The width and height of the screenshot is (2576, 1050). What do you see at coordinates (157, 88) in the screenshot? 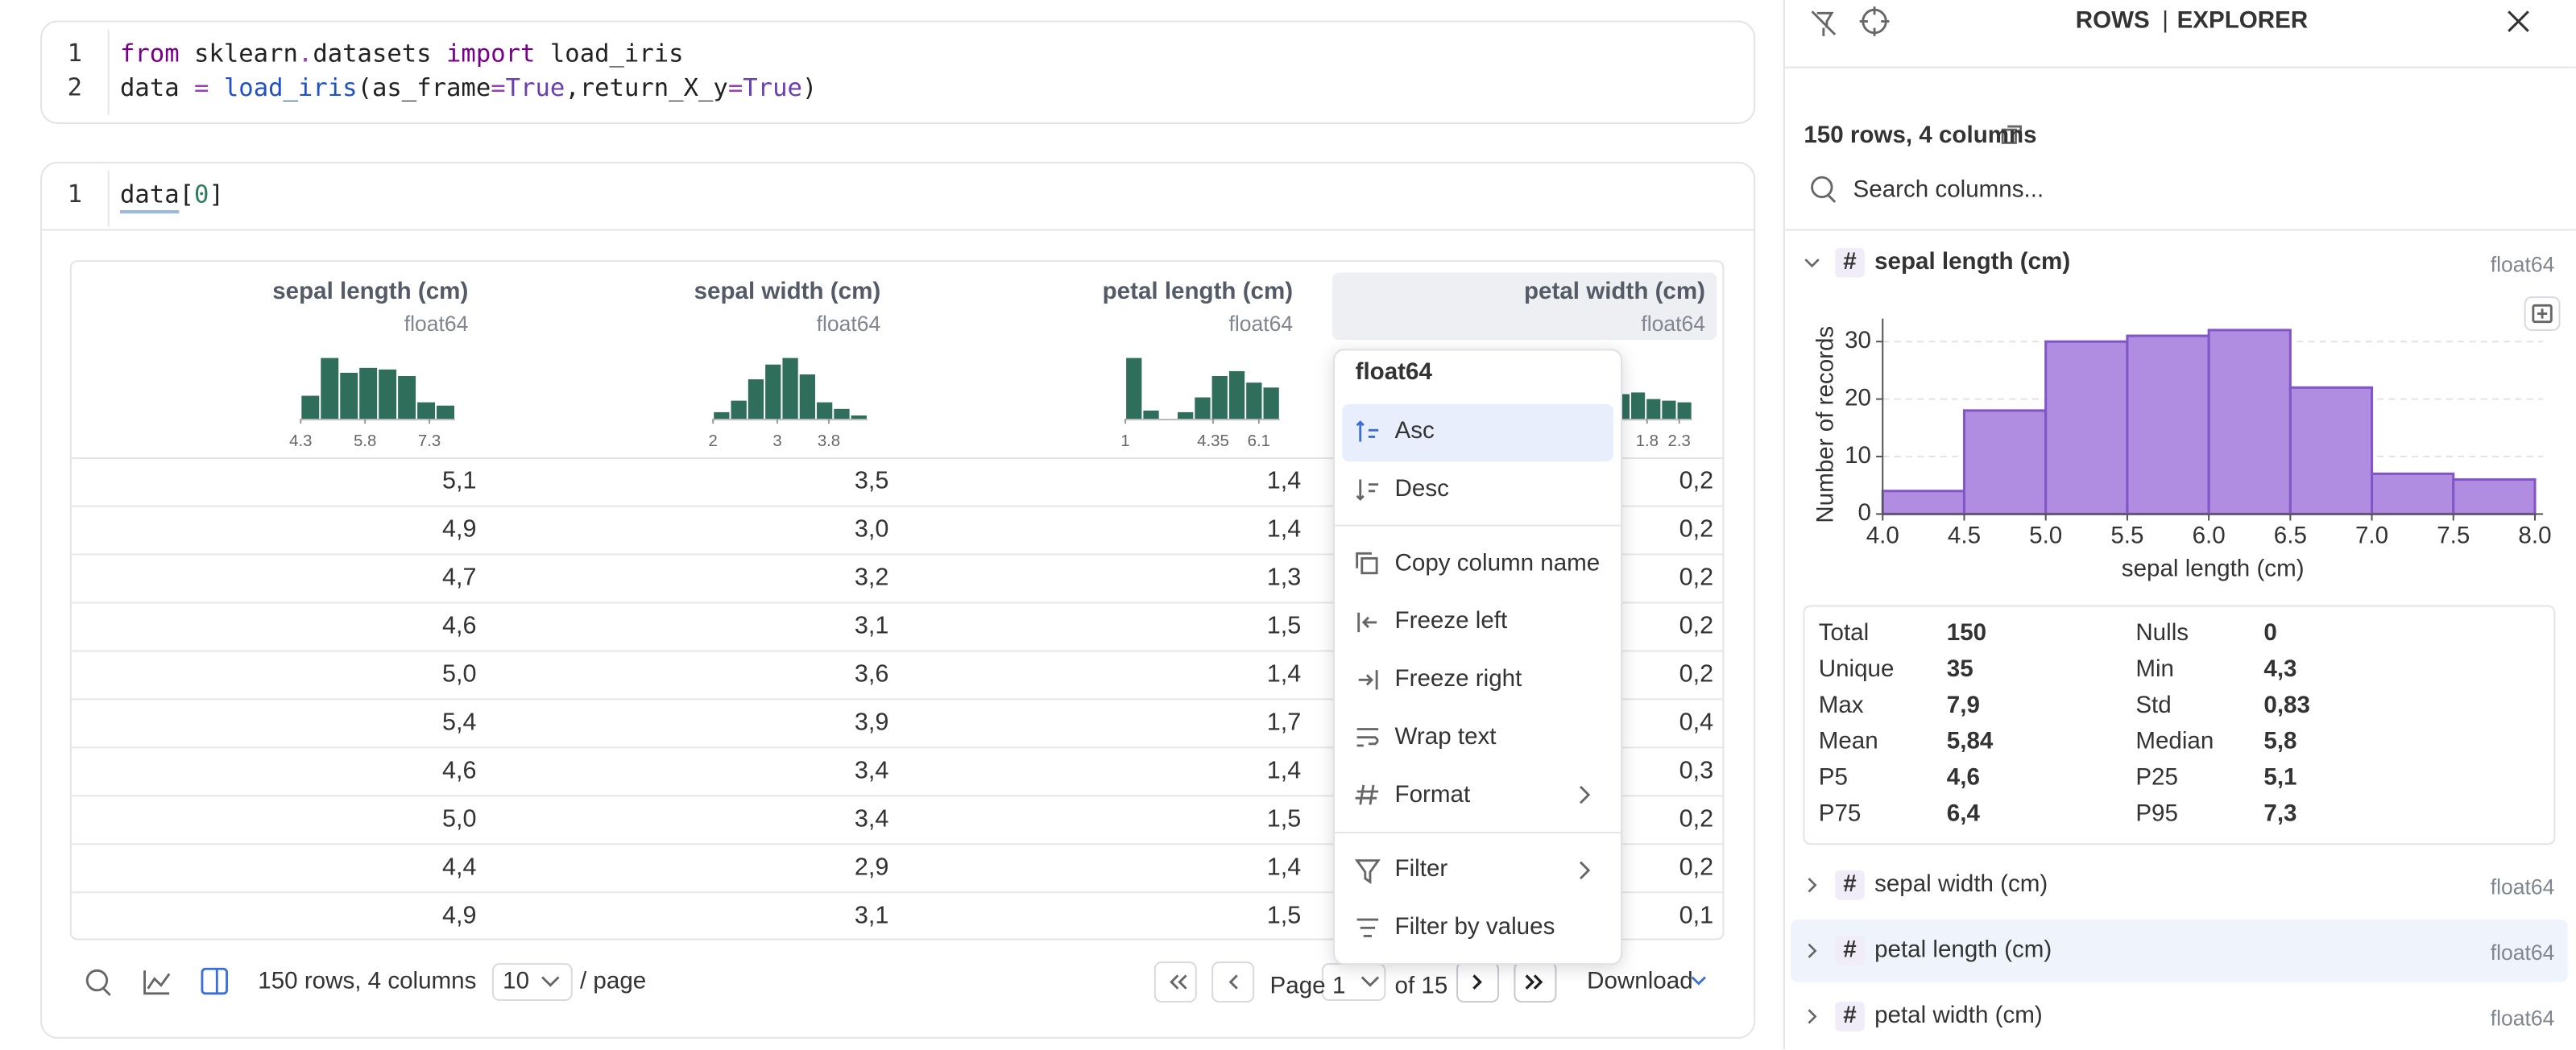
I see `code-token: data` at bounding box center [157, 88].